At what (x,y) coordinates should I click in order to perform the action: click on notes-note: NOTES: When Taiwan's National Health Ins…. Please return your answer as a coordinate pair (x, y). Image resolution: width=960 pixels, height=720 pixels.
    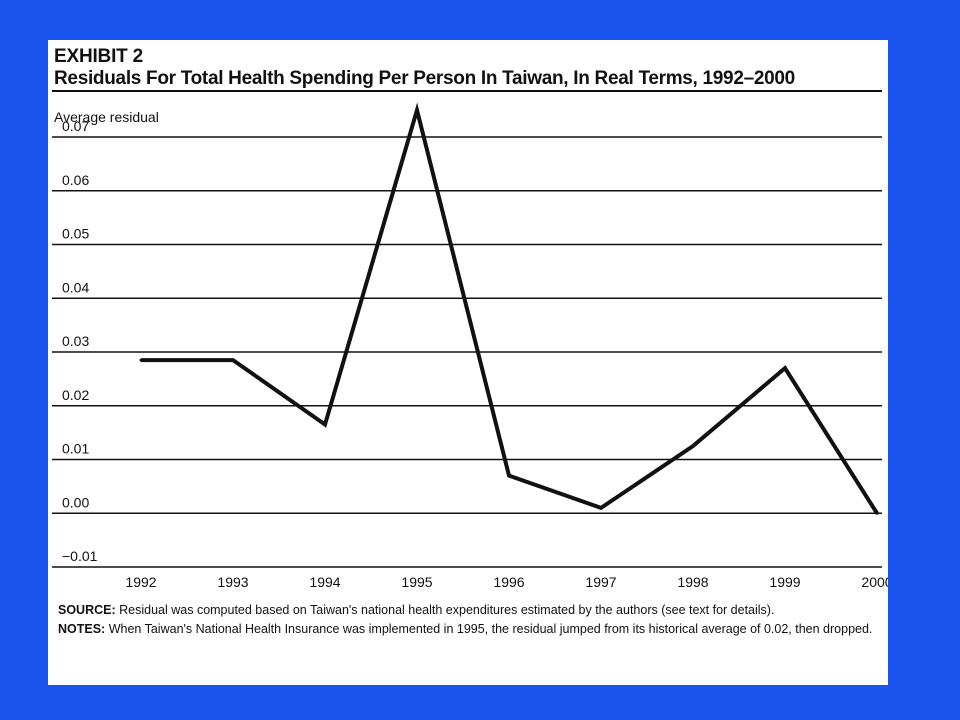
    Looking at the image, I should click on (469, 629).